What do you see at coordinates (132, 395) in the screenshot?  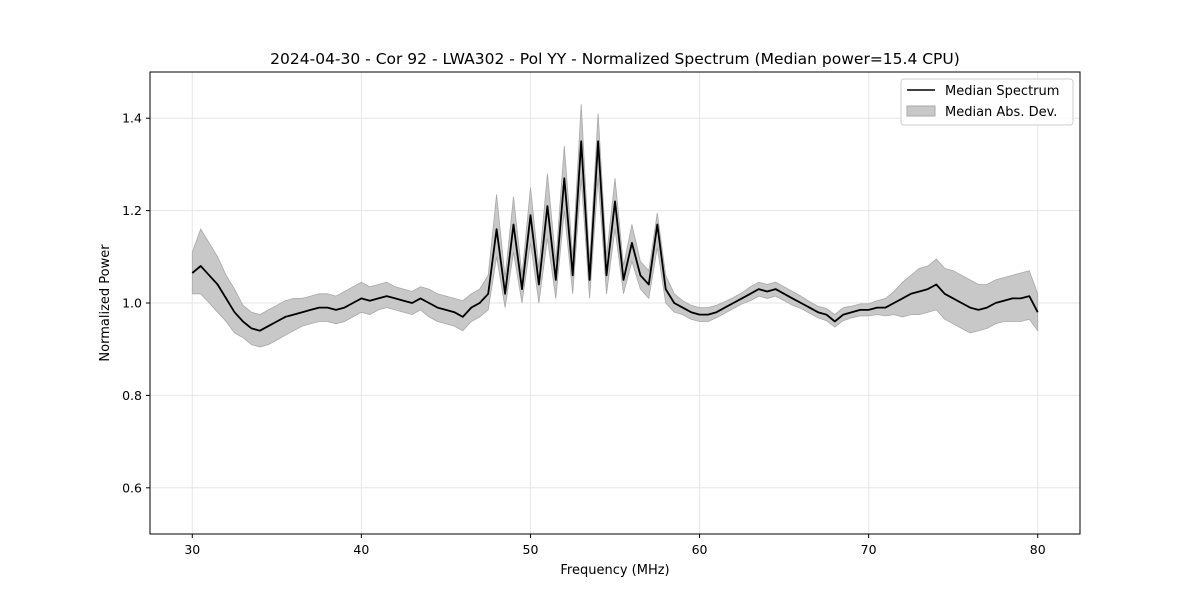 I see `y-tick-label: 0.8` at bounding box center [132, 395].